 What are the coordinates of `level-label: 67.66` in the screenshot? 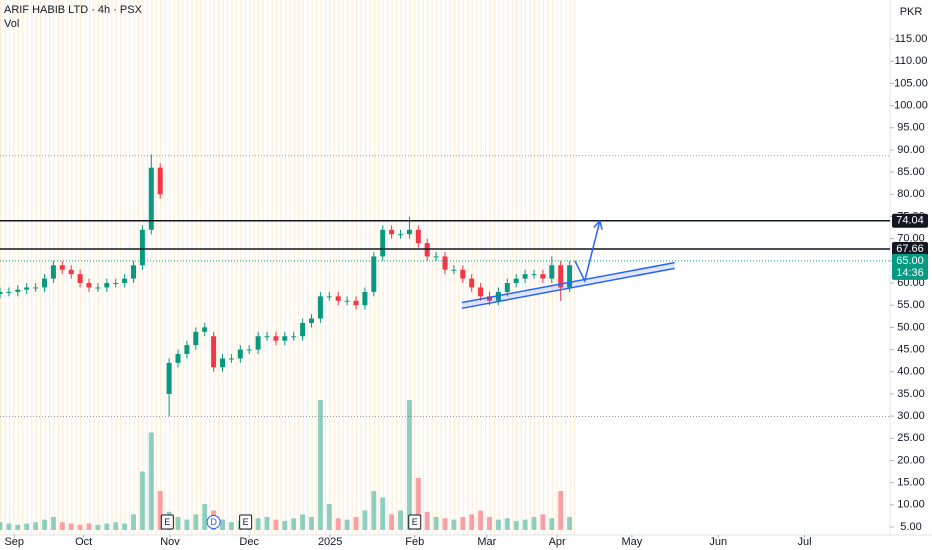 It's located at (910, 249).